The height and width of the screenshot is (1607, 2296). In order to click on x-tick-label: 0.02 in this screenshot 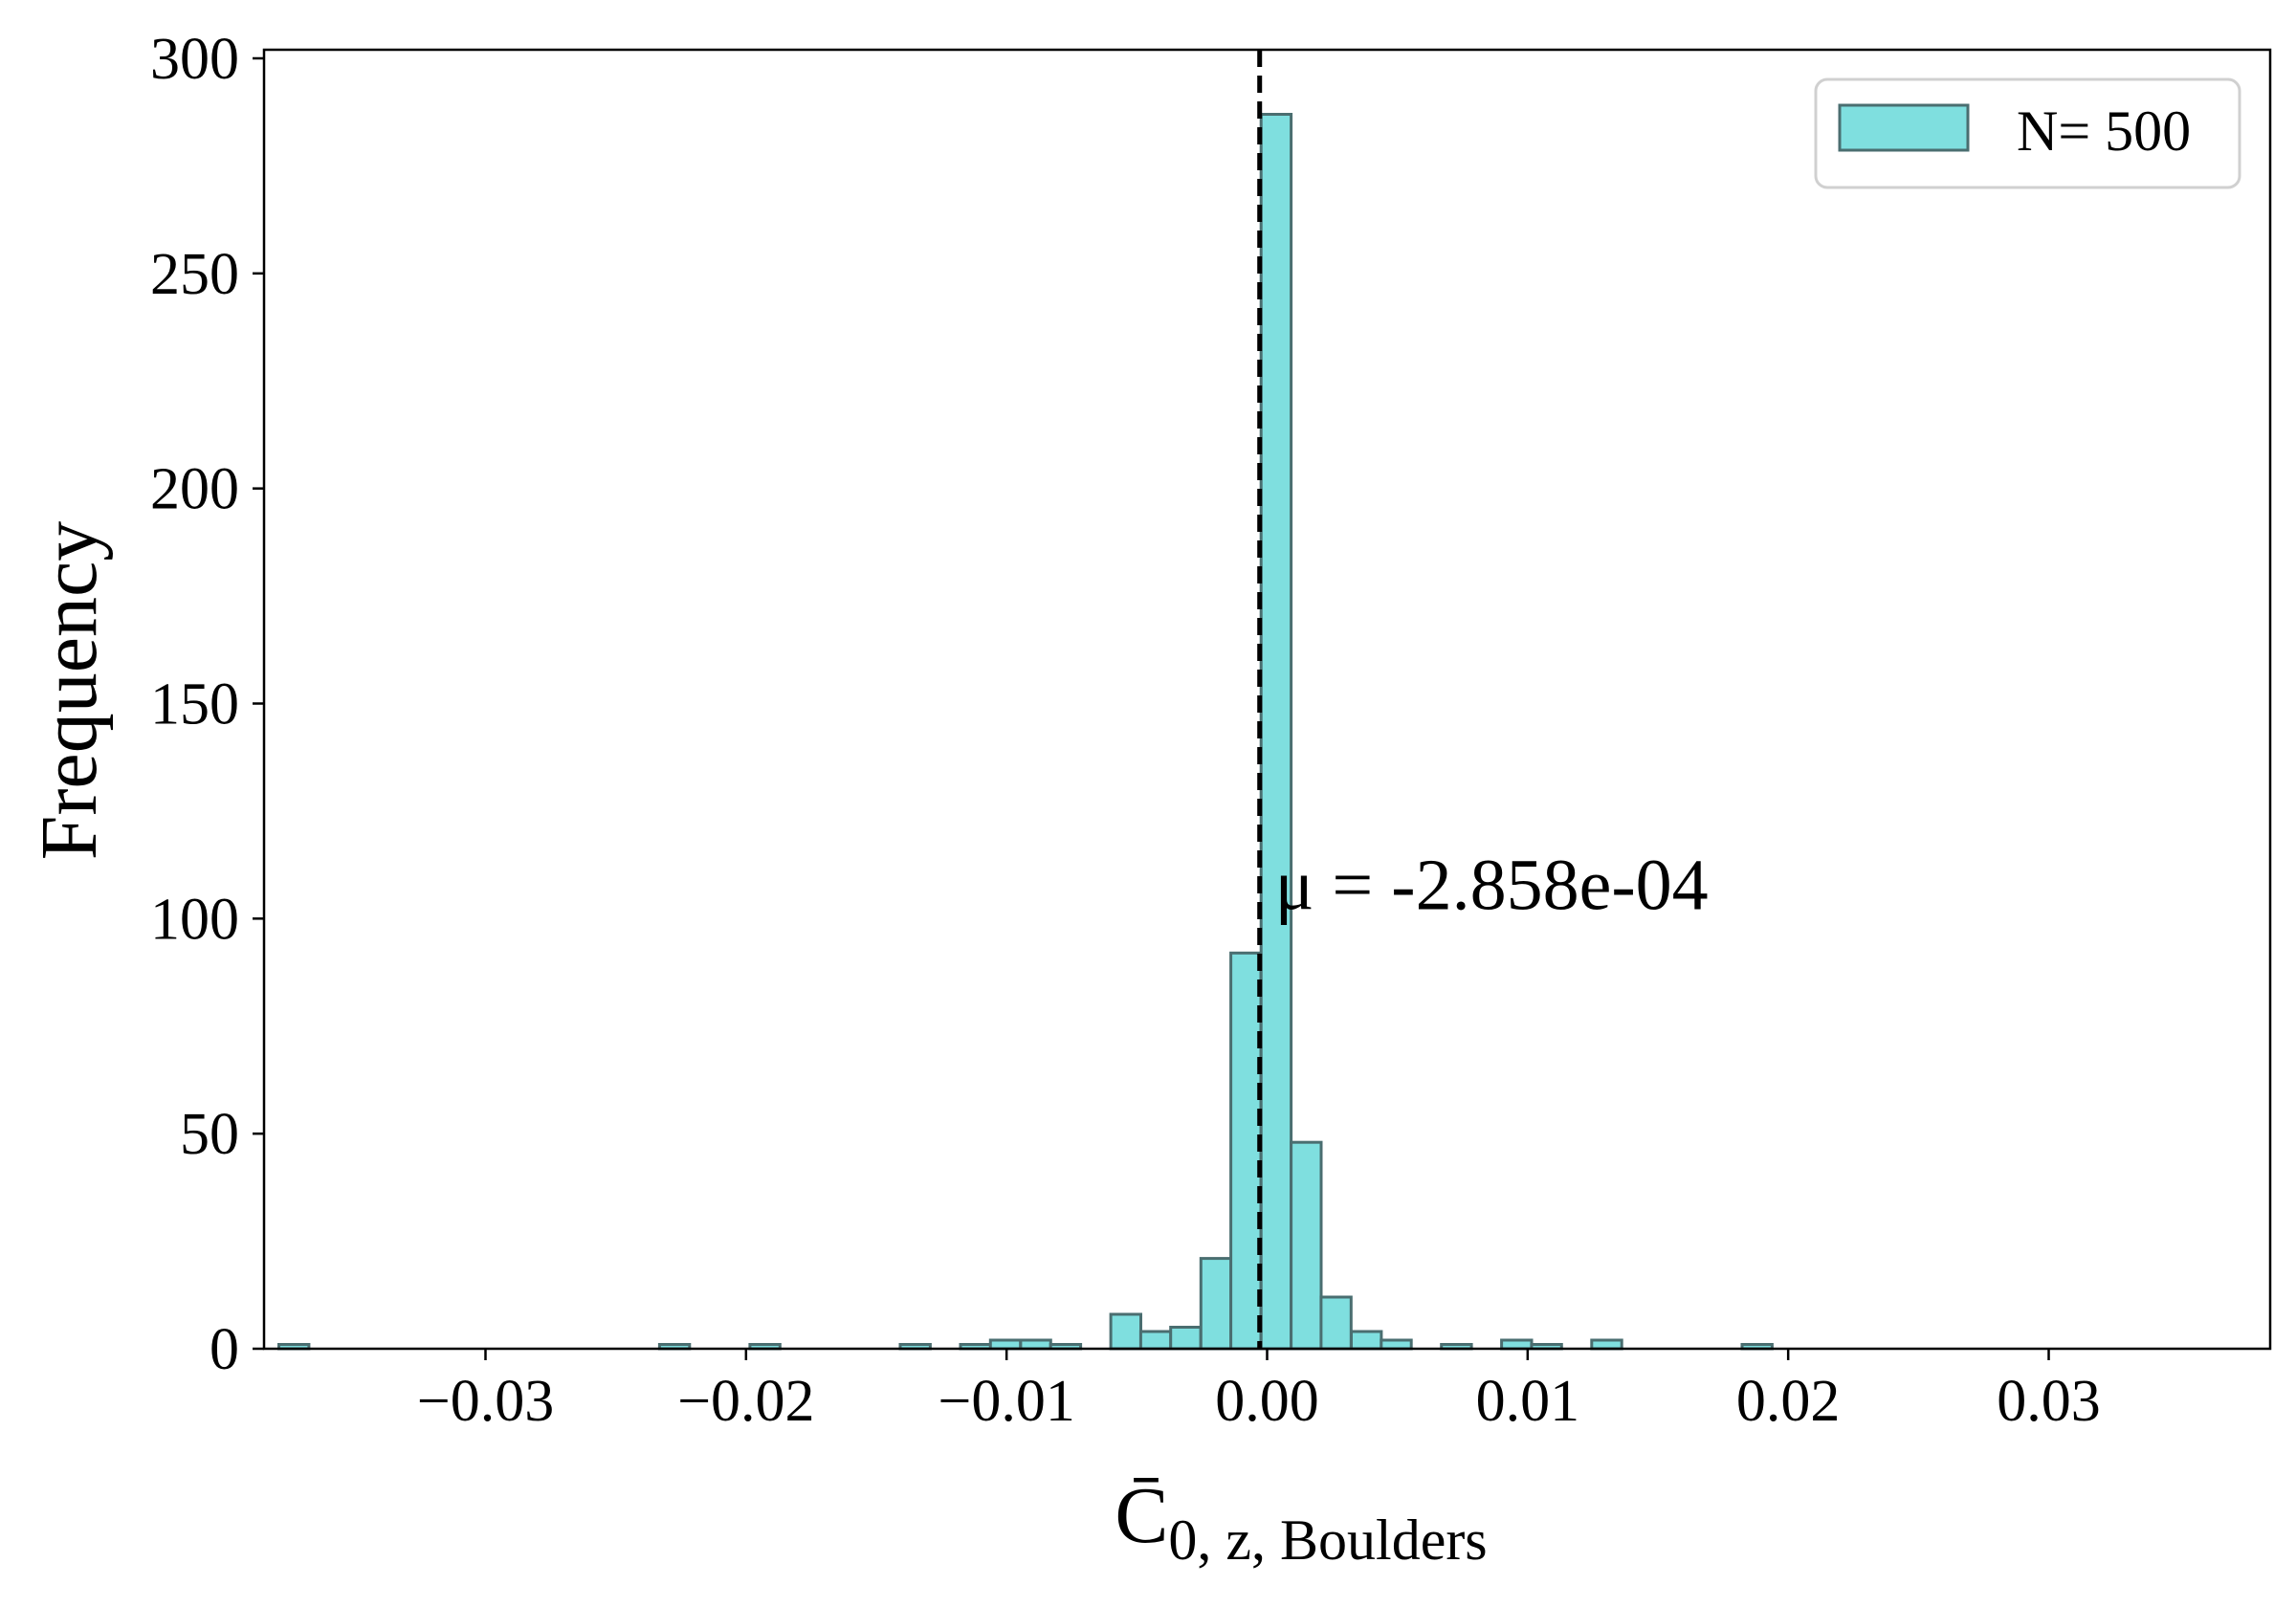, I will do `click(1789, 1401)`.